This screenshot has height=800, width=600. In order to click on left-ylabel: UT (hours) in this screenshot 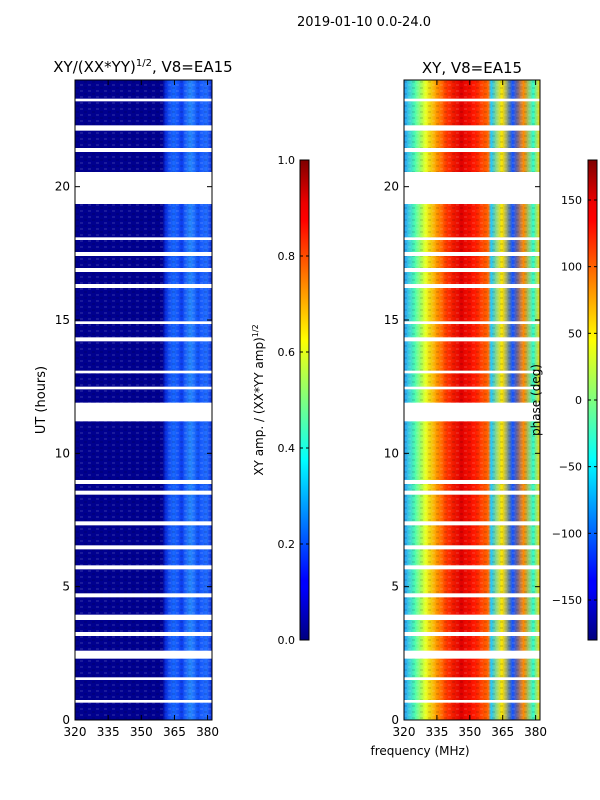, I will do `click(41, 400)`.